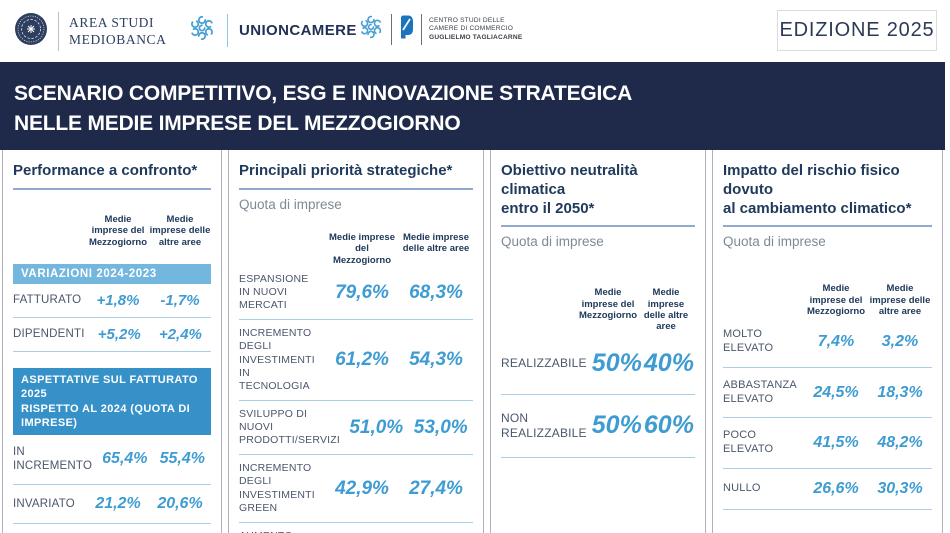 This screenshot has width=950, height=533. I want to click on value-mezzogiorno: 41,5%, so click(836, 443).